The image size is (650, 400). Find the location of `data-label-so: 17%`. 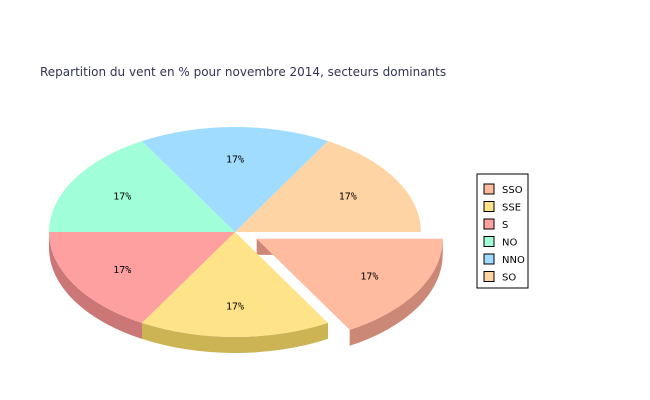

data-label-so: 17% is located at coordinates (348, 196).